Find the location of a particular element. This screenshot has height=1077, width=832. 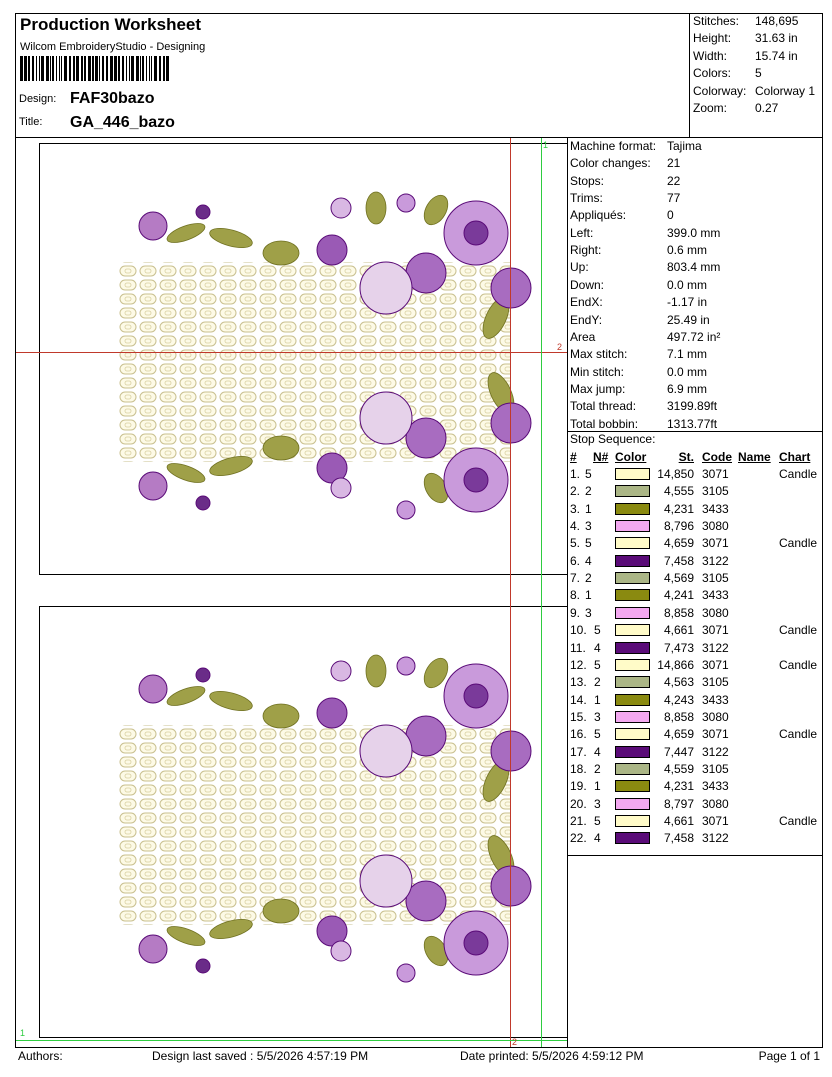

machine-label: Total bobbin: is located at coordinates (604, 423).